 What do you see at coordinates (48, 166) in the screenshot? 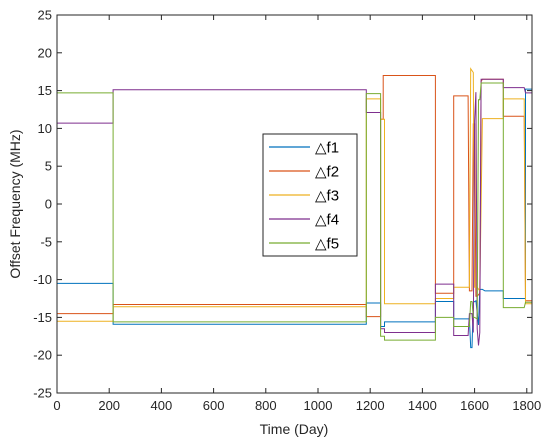
I see `y-tick-label: 5` at bounding box center [48, 166].